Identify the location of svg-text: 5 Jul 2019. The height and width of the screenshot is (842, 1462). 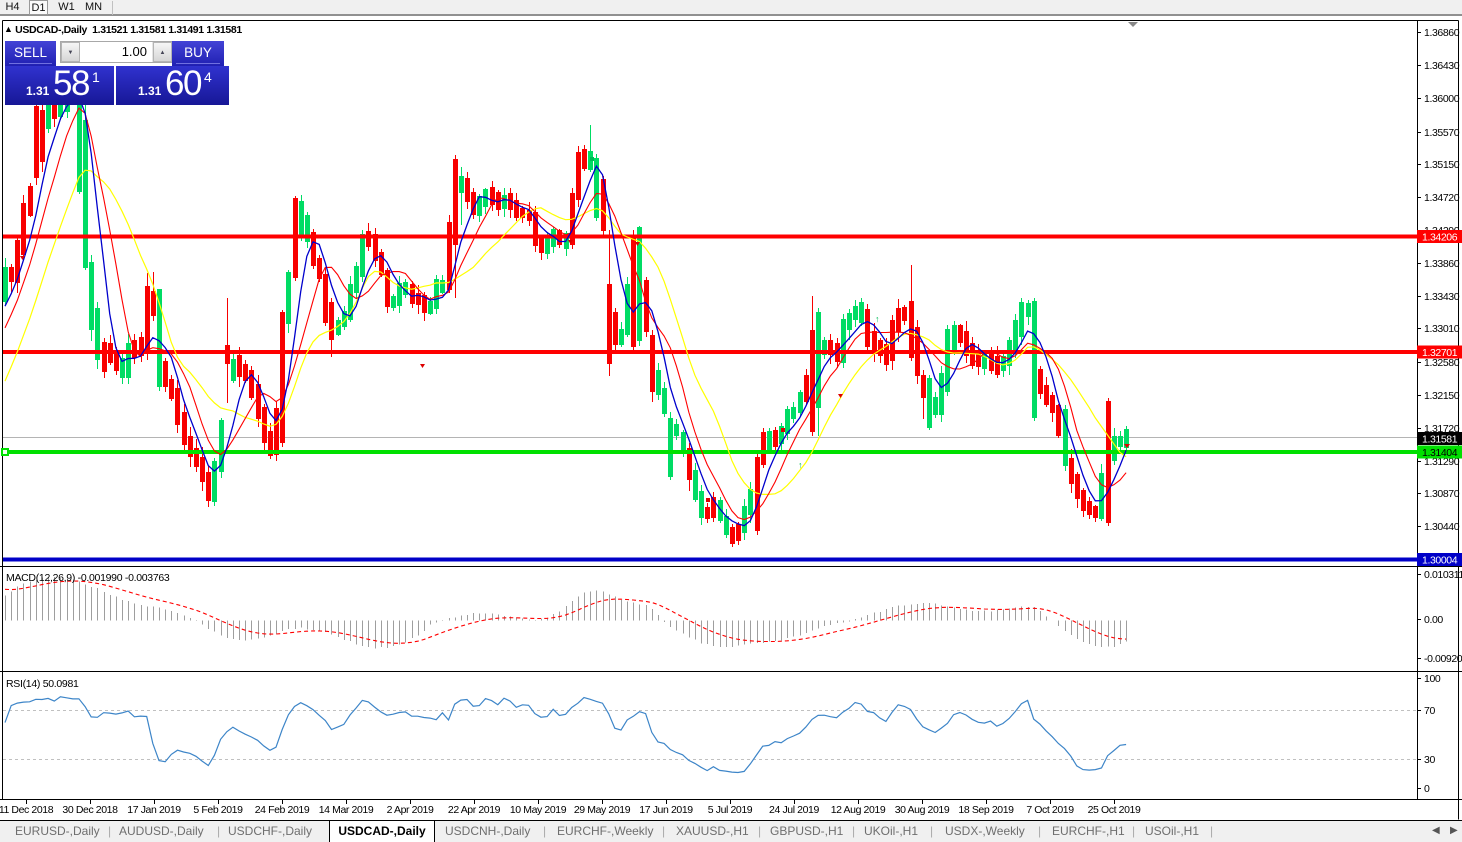
(730, 810).